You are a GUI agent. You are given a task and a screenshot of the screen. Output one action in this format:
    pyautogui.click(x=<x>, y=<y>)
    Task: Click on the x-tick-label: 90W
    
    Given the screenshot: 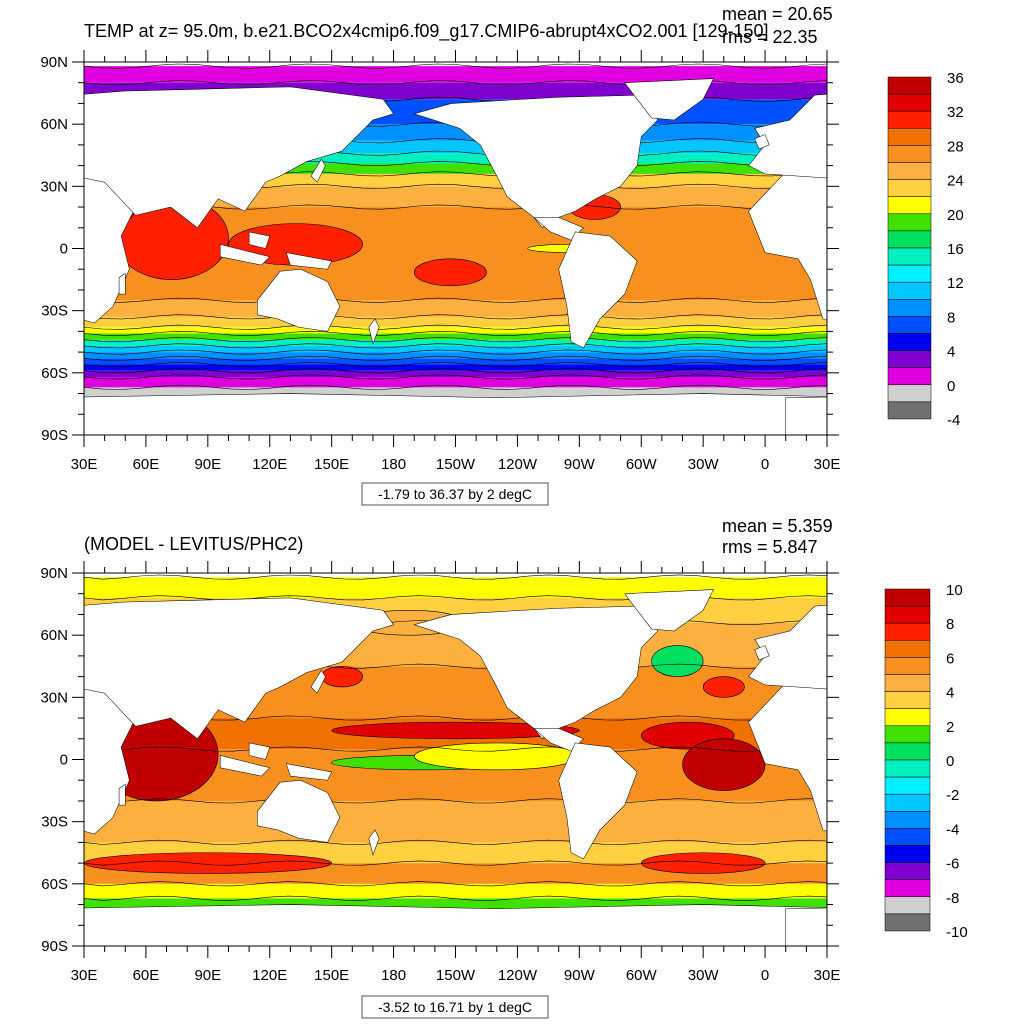 What is the action you would take?
    pyautogui.click(x=580, y=975)
    